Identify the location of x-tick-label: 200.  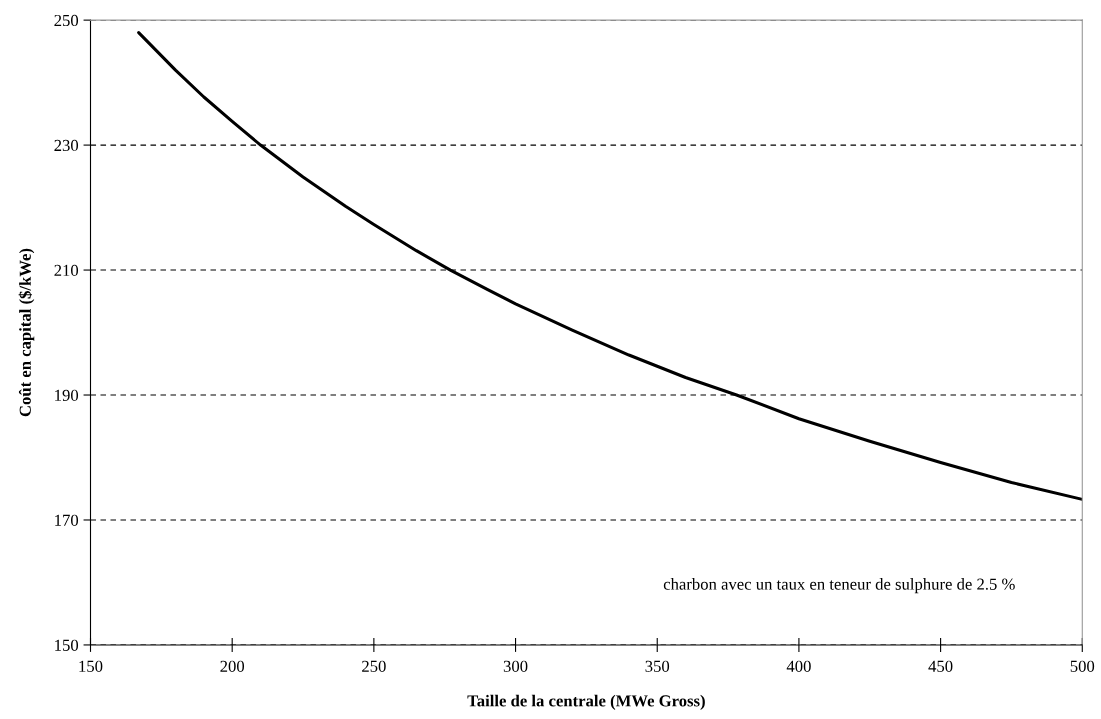
(232, 666).